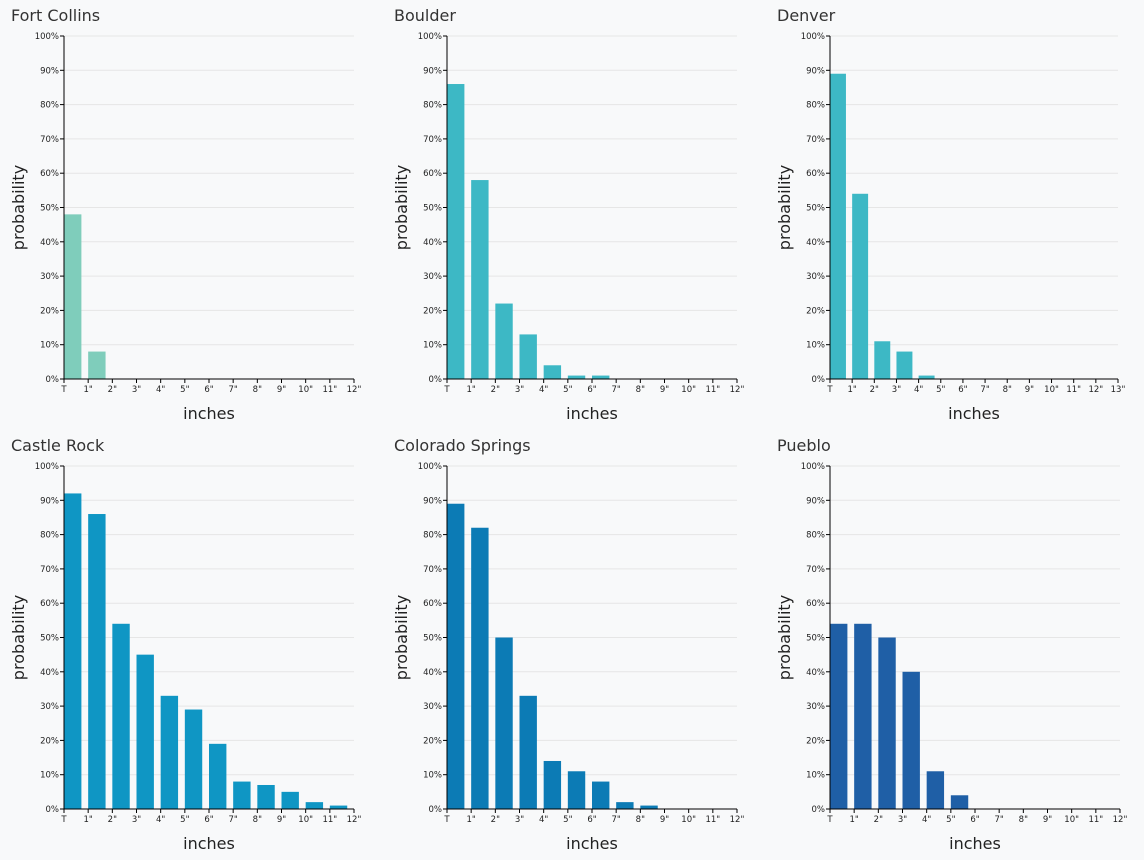 Image resolution: width=1144 pixels, height=860 pixels. I want to click on chart-title: Pueblo, so click(804, 445).